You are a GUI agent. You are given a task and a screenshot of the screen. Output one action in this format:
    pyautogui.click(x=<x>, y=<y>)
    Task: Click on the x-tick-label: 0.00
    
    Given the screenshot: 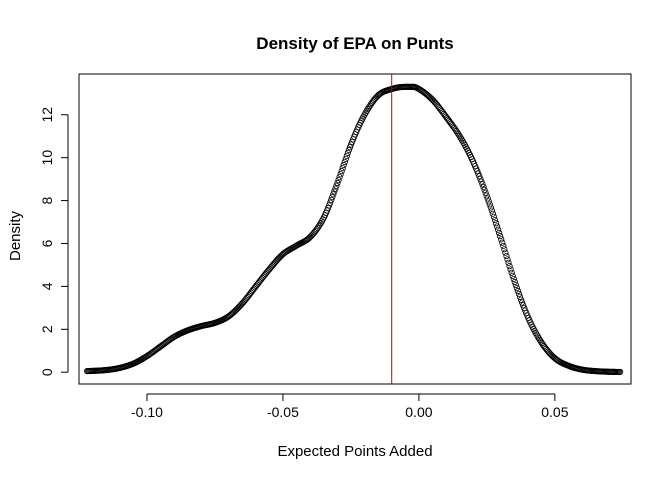 What is the action you would take?
    pyautogui.click(x=418, y=412)
    